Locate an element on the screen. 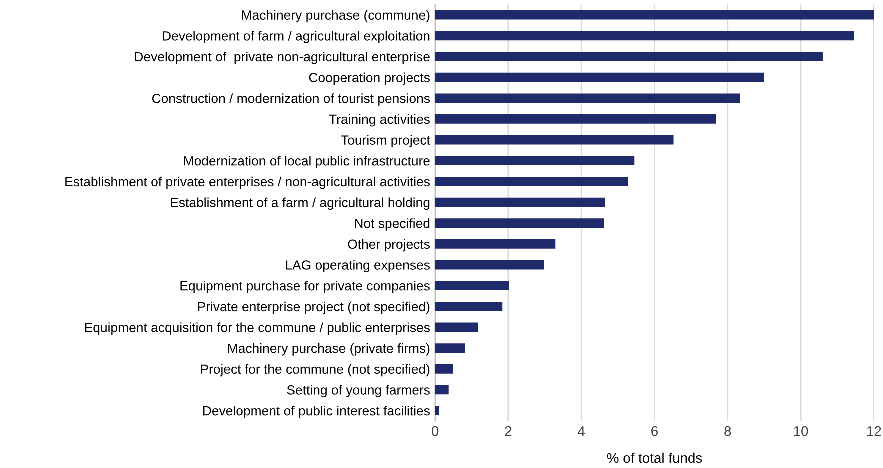  x-tick-label: 2 is located at coordinates (508, 431).